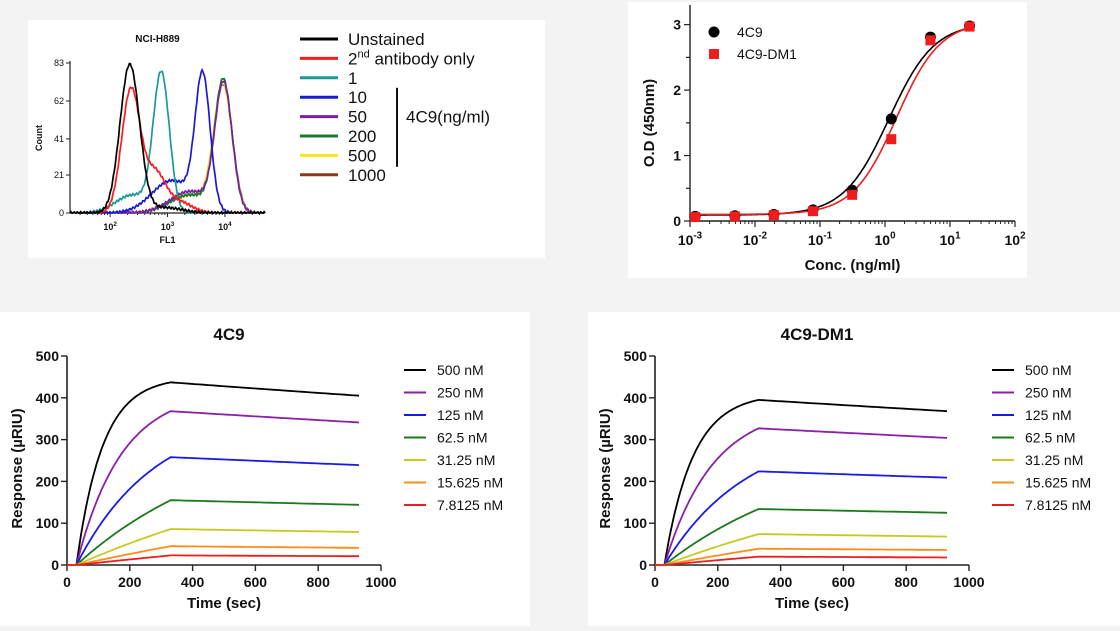 The width and height of the screenshot is (1120, 631). What do you see at coordinates (677, 156) in the screenshot?
I see `y-tick-label: 1` at bounding box center [677, 156].